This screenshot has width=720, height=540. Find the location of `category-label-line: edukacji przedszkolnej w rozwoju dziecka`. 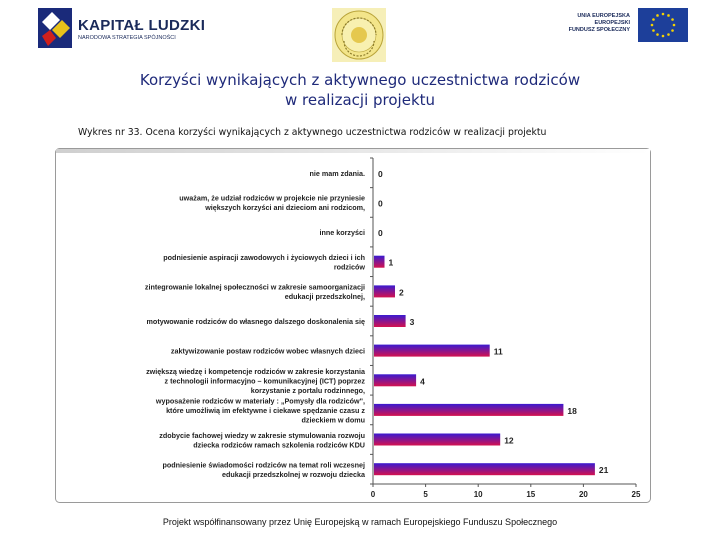

category-label-line: edukacji przedszkolnej w rozwoju dziecka is located at coordinates (294, 474).